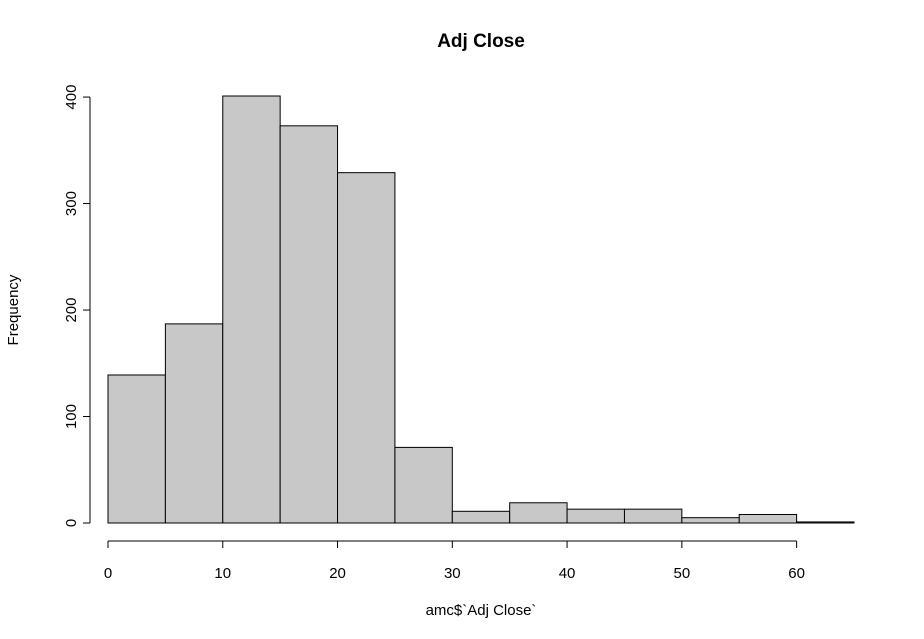 The image size is (924, 639). I want to click on x-tick-label: 10, so click(222, 573).